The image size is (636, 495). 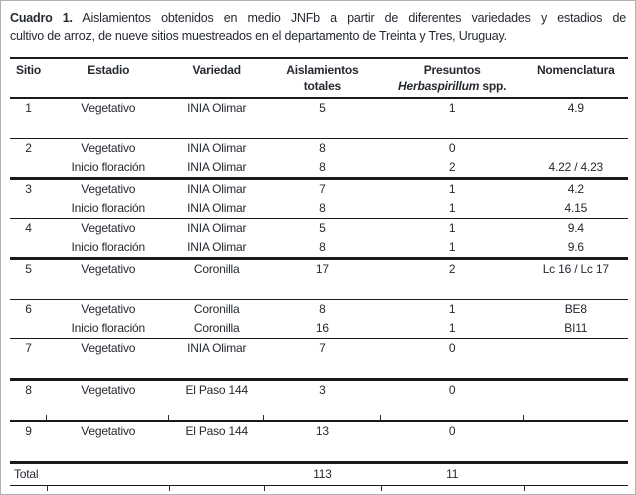 I want to click on cell-variedad: Coronilla, so click(x=216, y=309).